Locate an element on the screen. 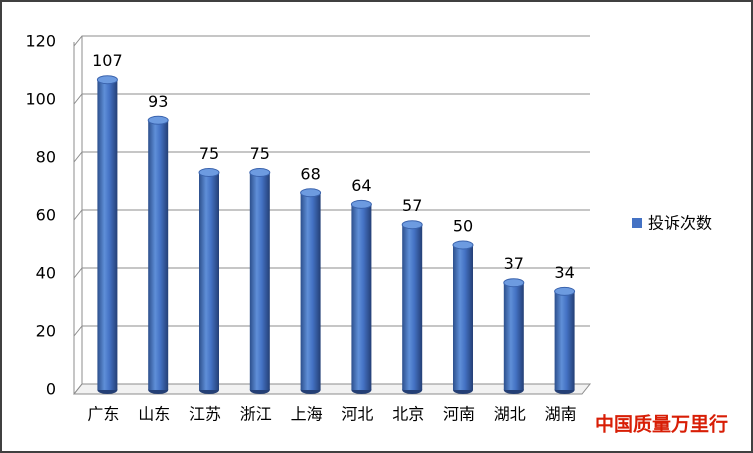 This screenshot has width=753, height=453. value-label: 93 is located at coordinates (158, 101).